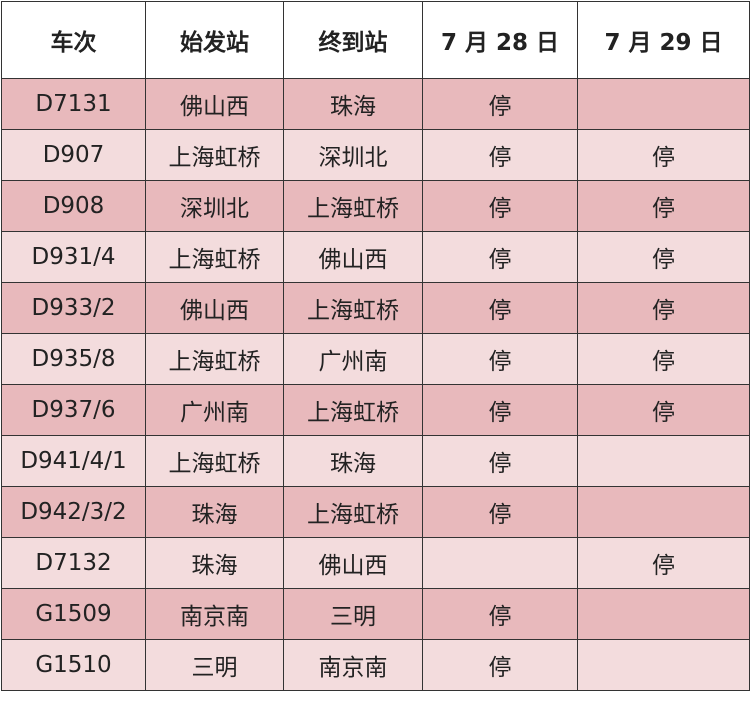 This screenshot has width=750, height=706. Describe the element at coordinates (663, 40) in the screenshot. I see `header-cell: 7 月 29 日` at that location.